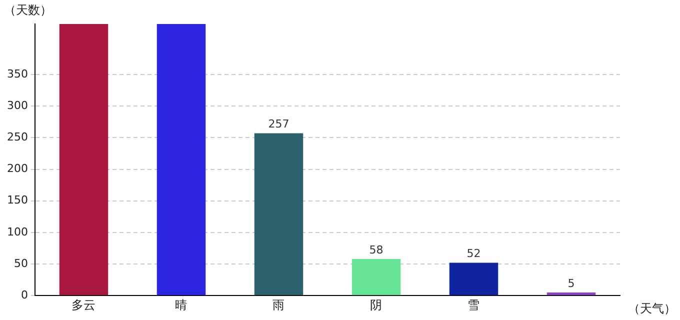 This screenshot has width=680, height=320. I want to click on y-tick-label: 150, so click(17, 200).